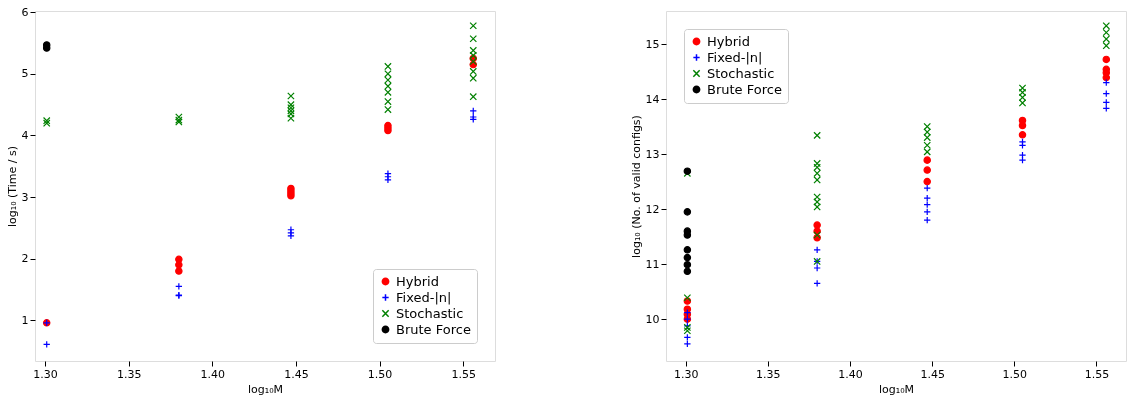 The width and height of the screenshot is (1137, 402). Describe the element at coordinates (25, 135) in the screenshot. I see `y-tick-label: 4` at that location.